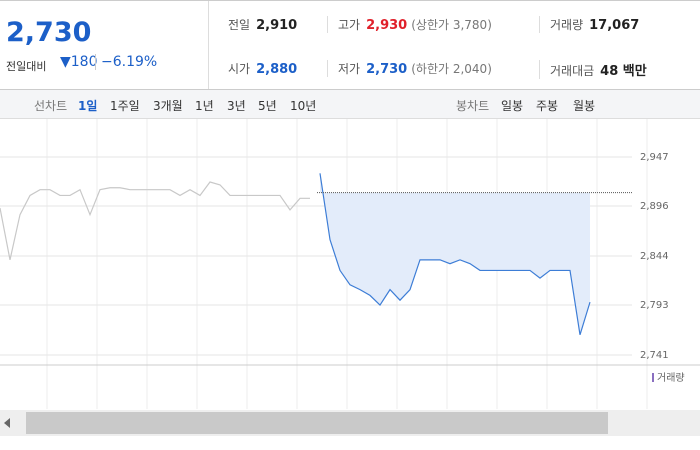  Describe the element at coordinates (623, 71) in the screenshot. I see `summary-value: 48 백만` at that location.